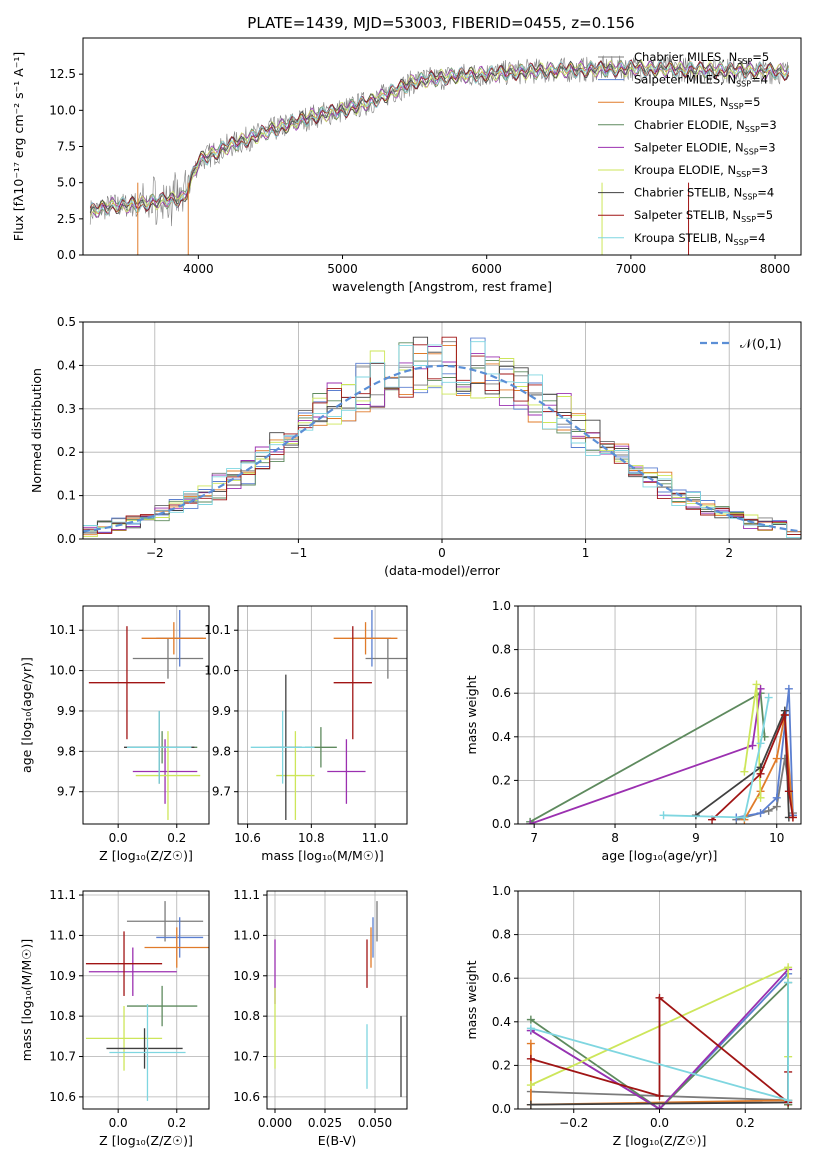 This screenshot has height=1174, width=819. I want to click on x-tick-label: 10, so click(776, 838).